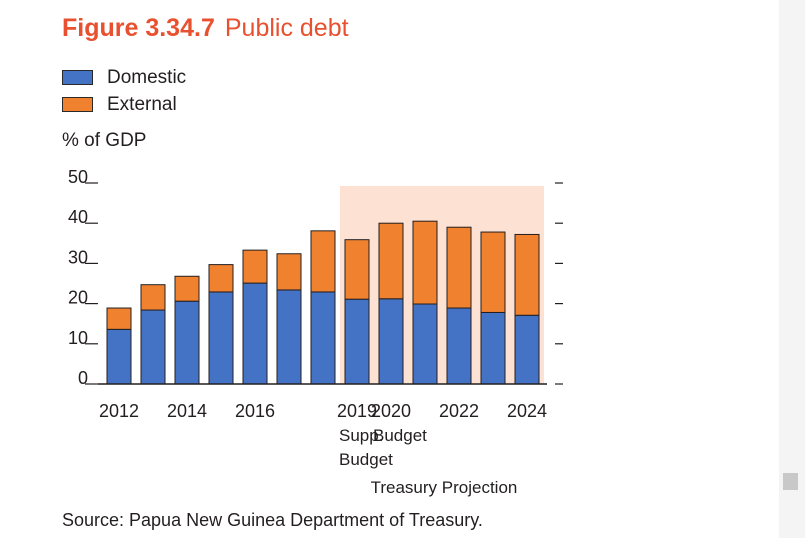 This screenshot has width=805, height=538. Describe the element at coordinates (361, 435) in the screenshot. I see `x-tick-label-7-1: Supp.` at that location.